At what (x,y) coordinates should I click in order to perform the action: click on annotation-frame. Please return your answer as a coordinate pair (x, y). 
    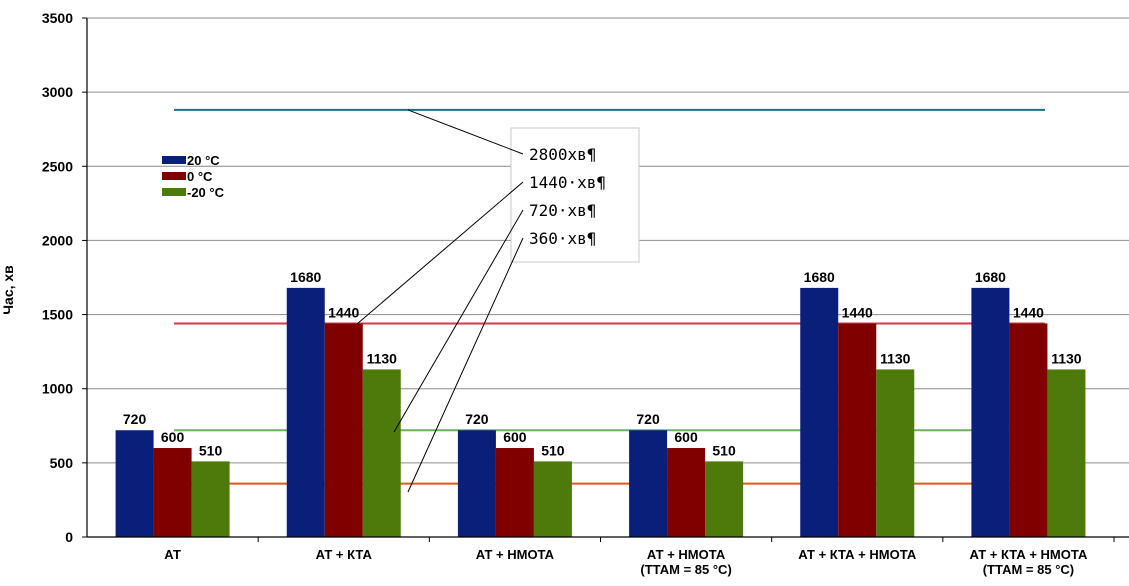
    Looking at the image, I should click on (575, 195).